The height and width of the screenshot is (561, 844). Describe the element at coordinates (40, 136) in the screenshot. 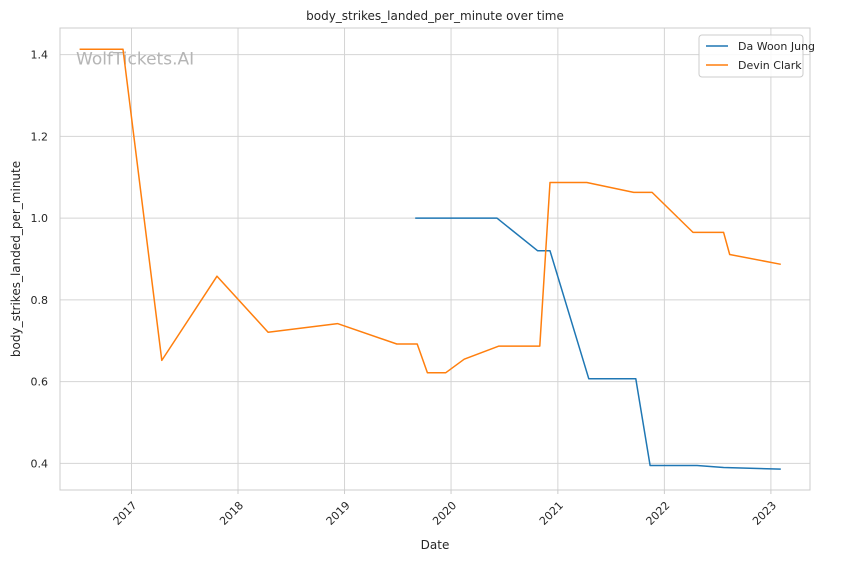

I see `y-tick-label: 1.2` at that location.